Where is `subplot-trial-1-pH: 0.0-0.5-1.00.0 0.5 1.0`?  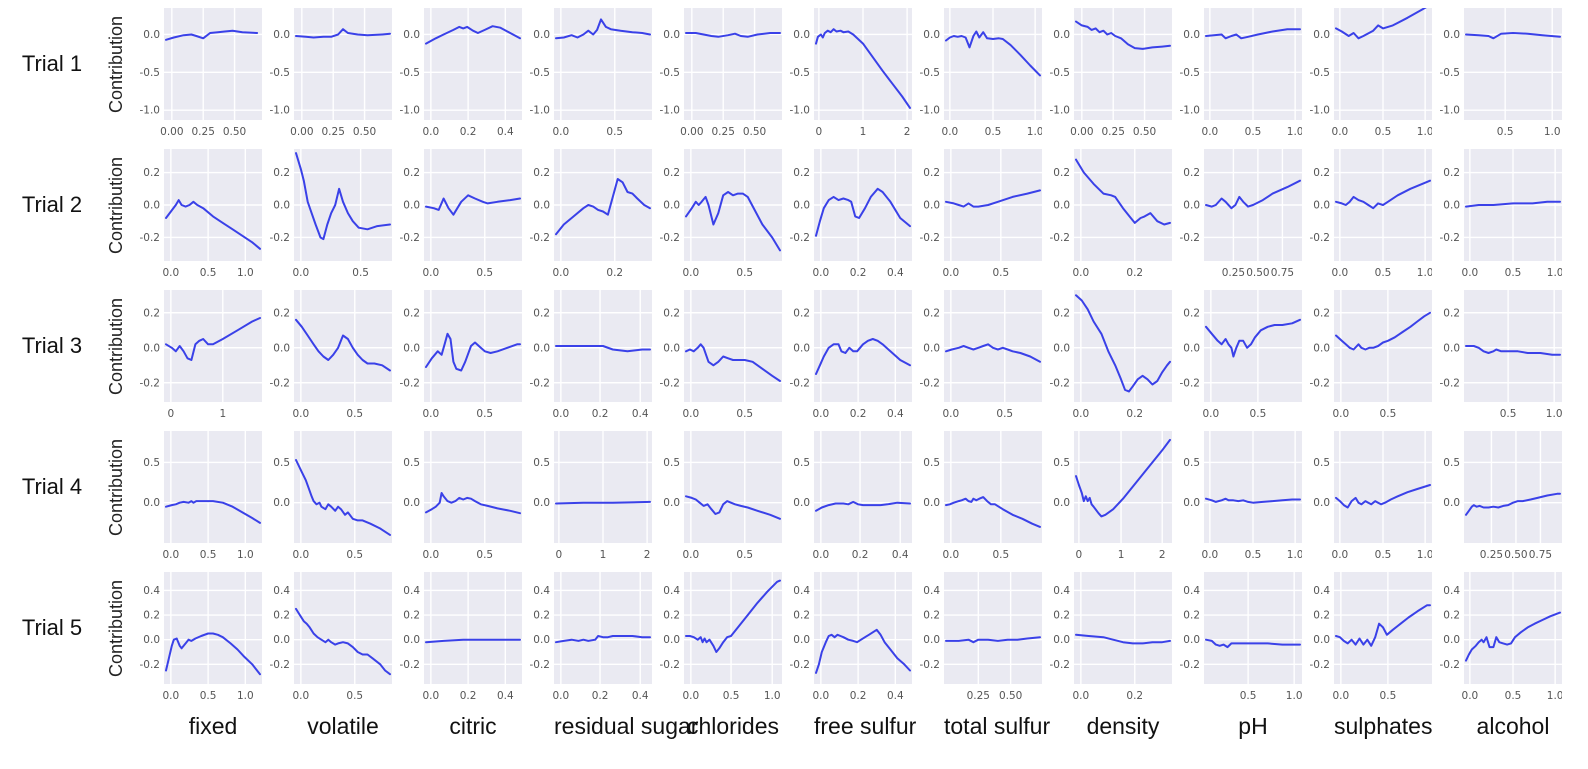 subplot-trial-1-pH: 0.0-0.5-1.00.0 0.5 1.0 is located at coordinates (1241, 73).